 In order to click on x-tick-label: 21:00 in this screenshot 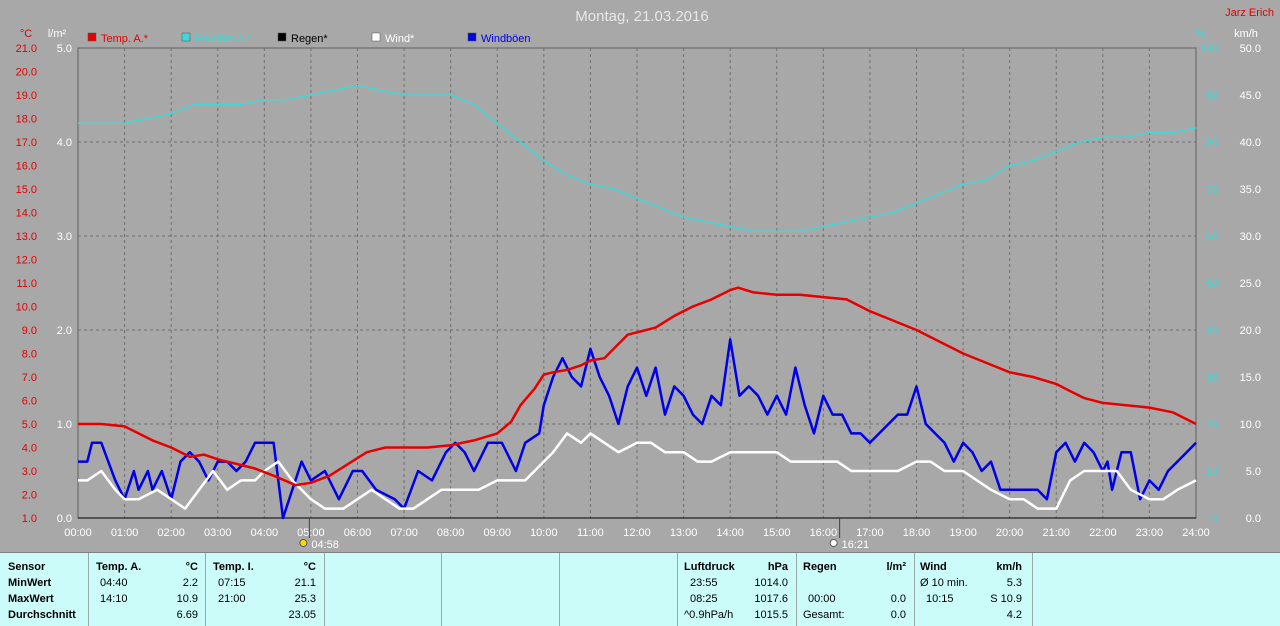, I will do `click(1056, 533)`.